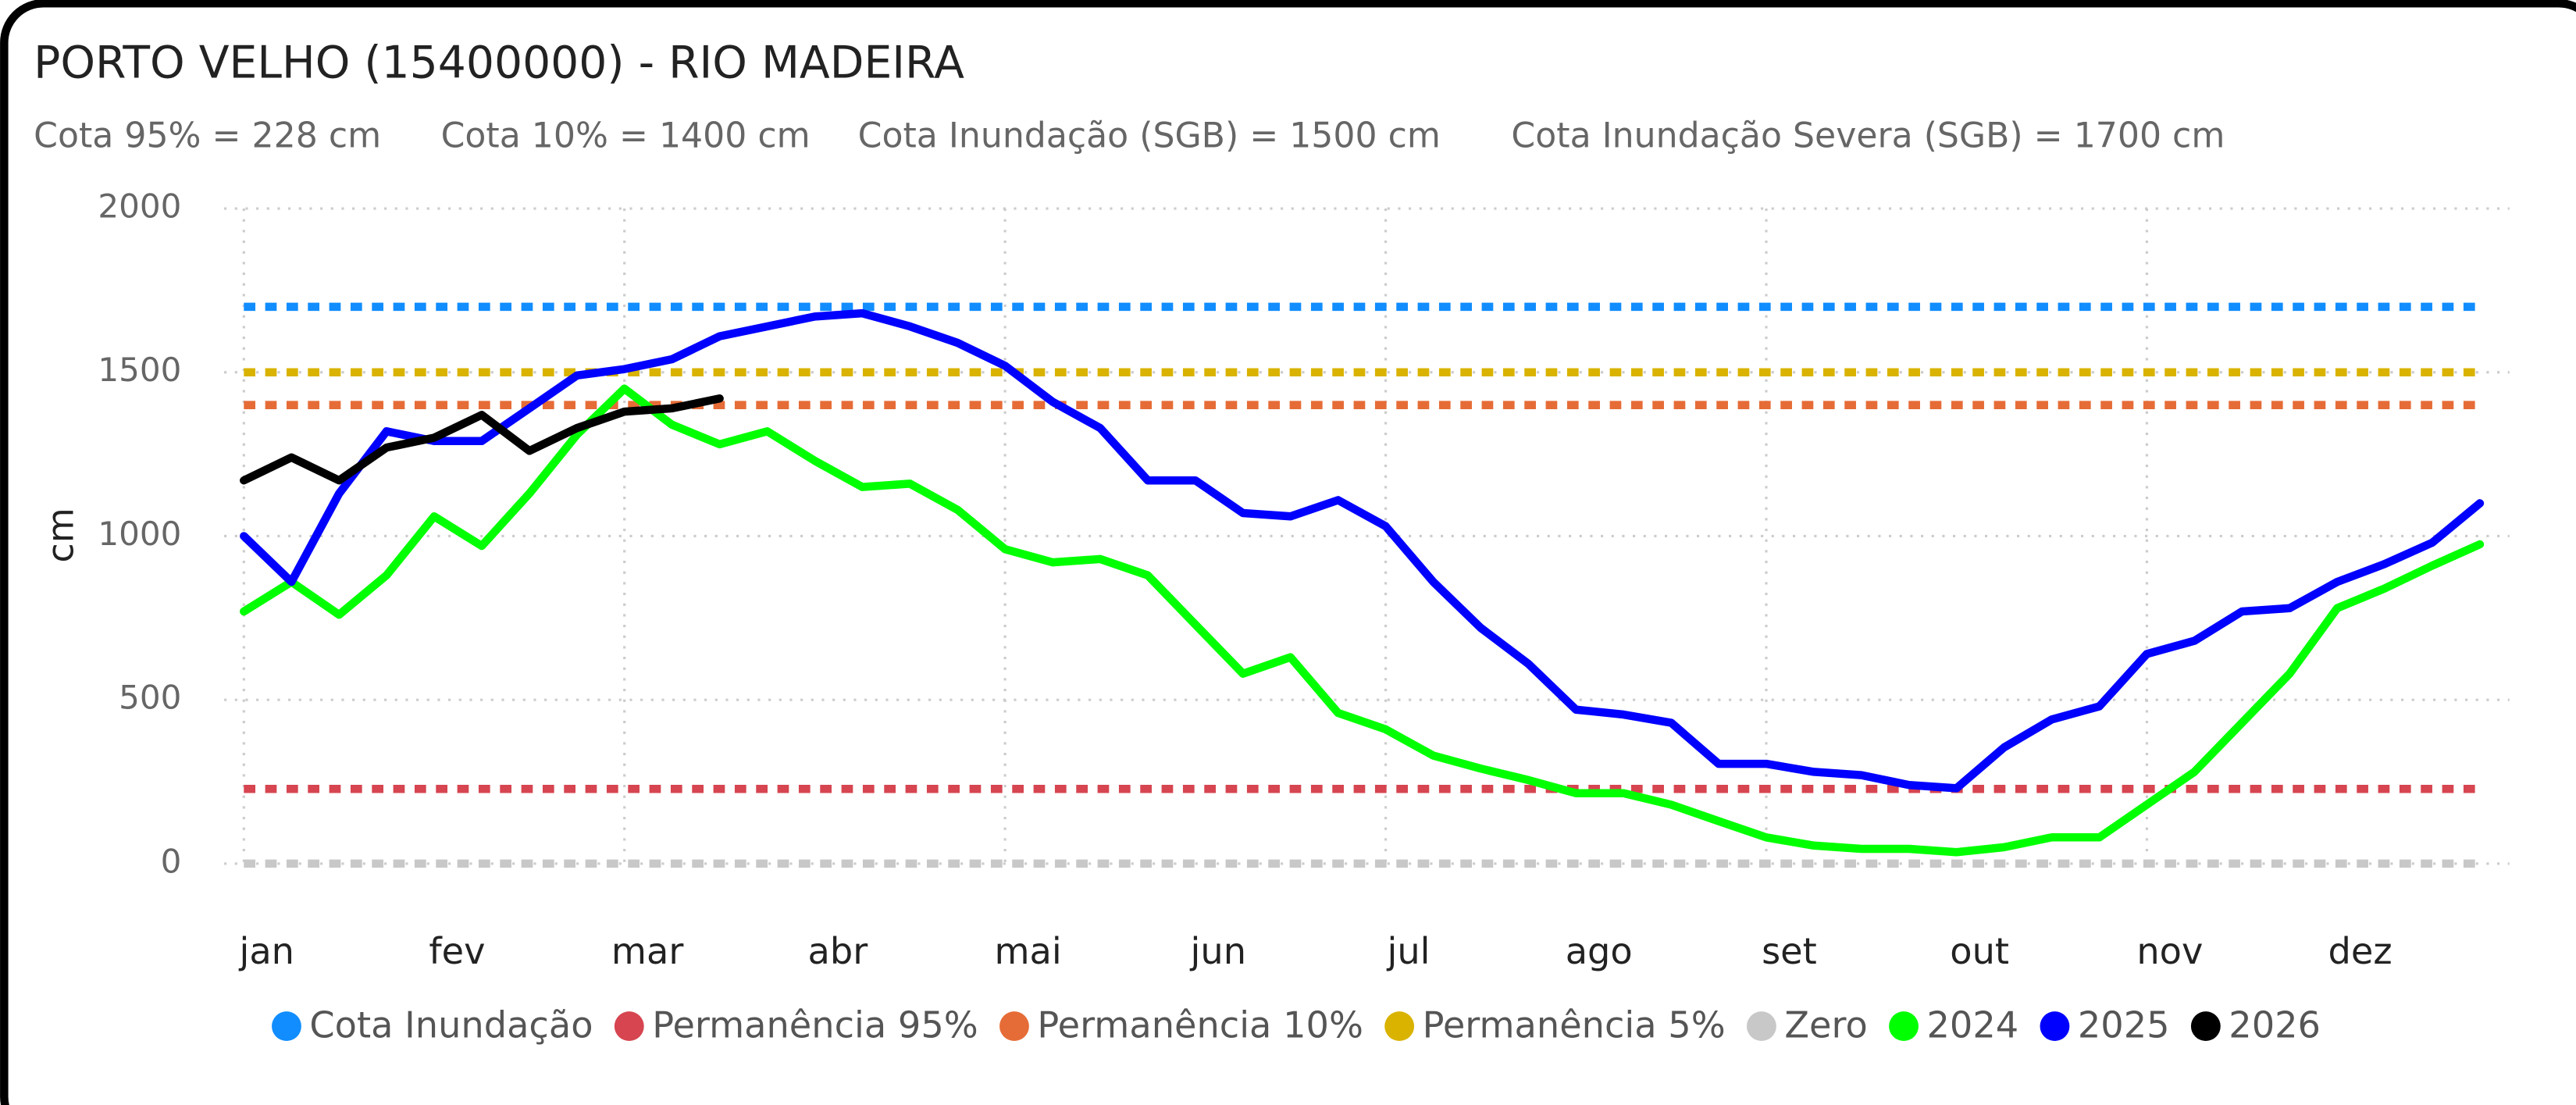 The height and width of the screenshot is (1105, 2576). Describe the element at coordinates (499, 63) in the screenshot. I see `chart-title: PORTO VELHO (15400000) - RIO MADEIRA` at that location.